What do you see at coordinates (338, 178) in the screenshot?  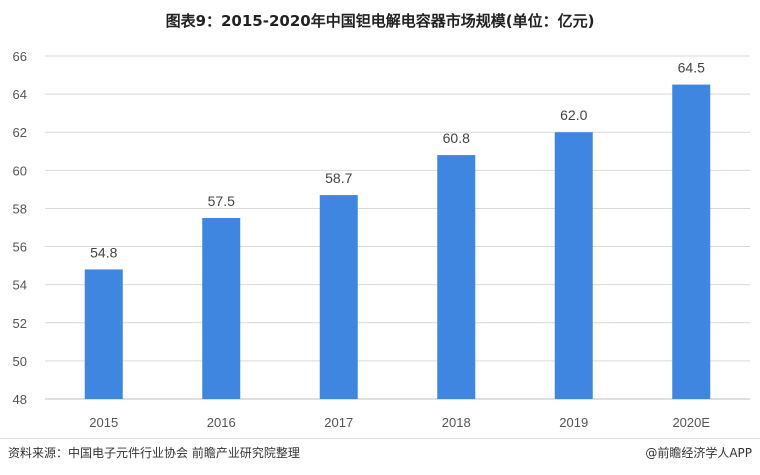 I see `data-label-2017: 58.7` at bounding box center [338, 178].